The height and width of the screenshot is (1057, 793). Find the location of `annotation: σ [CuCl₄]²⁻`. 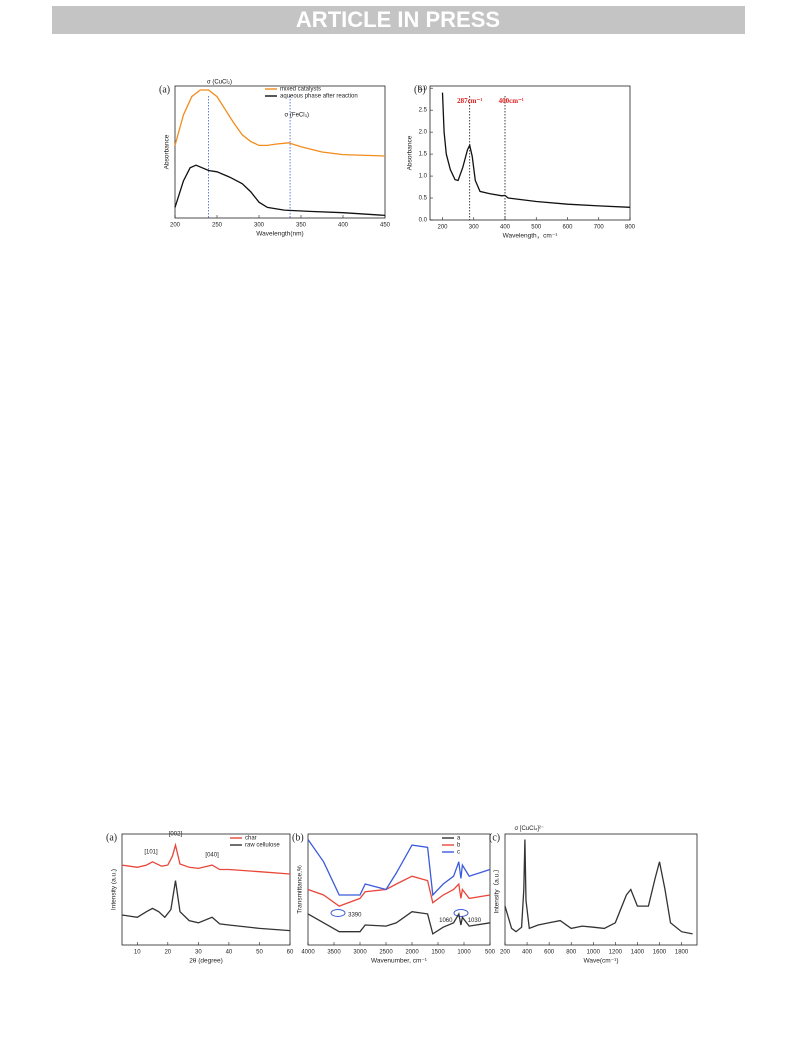

annotation: σ [CuCl₄]²⁻ is located at coordinates (529, 829).